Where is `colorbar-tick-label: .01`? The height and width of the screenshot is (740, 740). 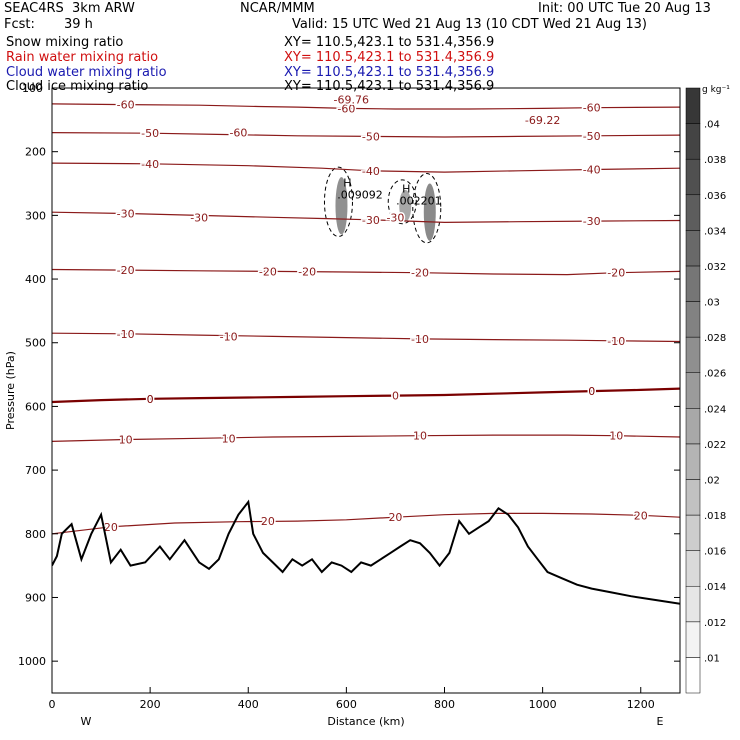
colorbar-tick-label: .01 is located at coordinates (712, 658).